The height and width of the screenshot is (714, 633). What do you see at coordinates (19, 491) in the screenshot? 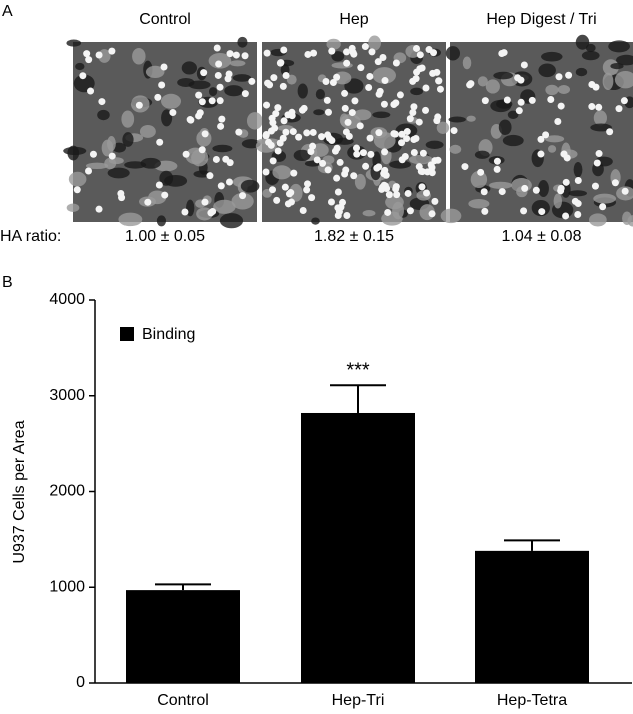
I see `y-axis-title: U937 Cells per Area` at bounding box center [19, 491].